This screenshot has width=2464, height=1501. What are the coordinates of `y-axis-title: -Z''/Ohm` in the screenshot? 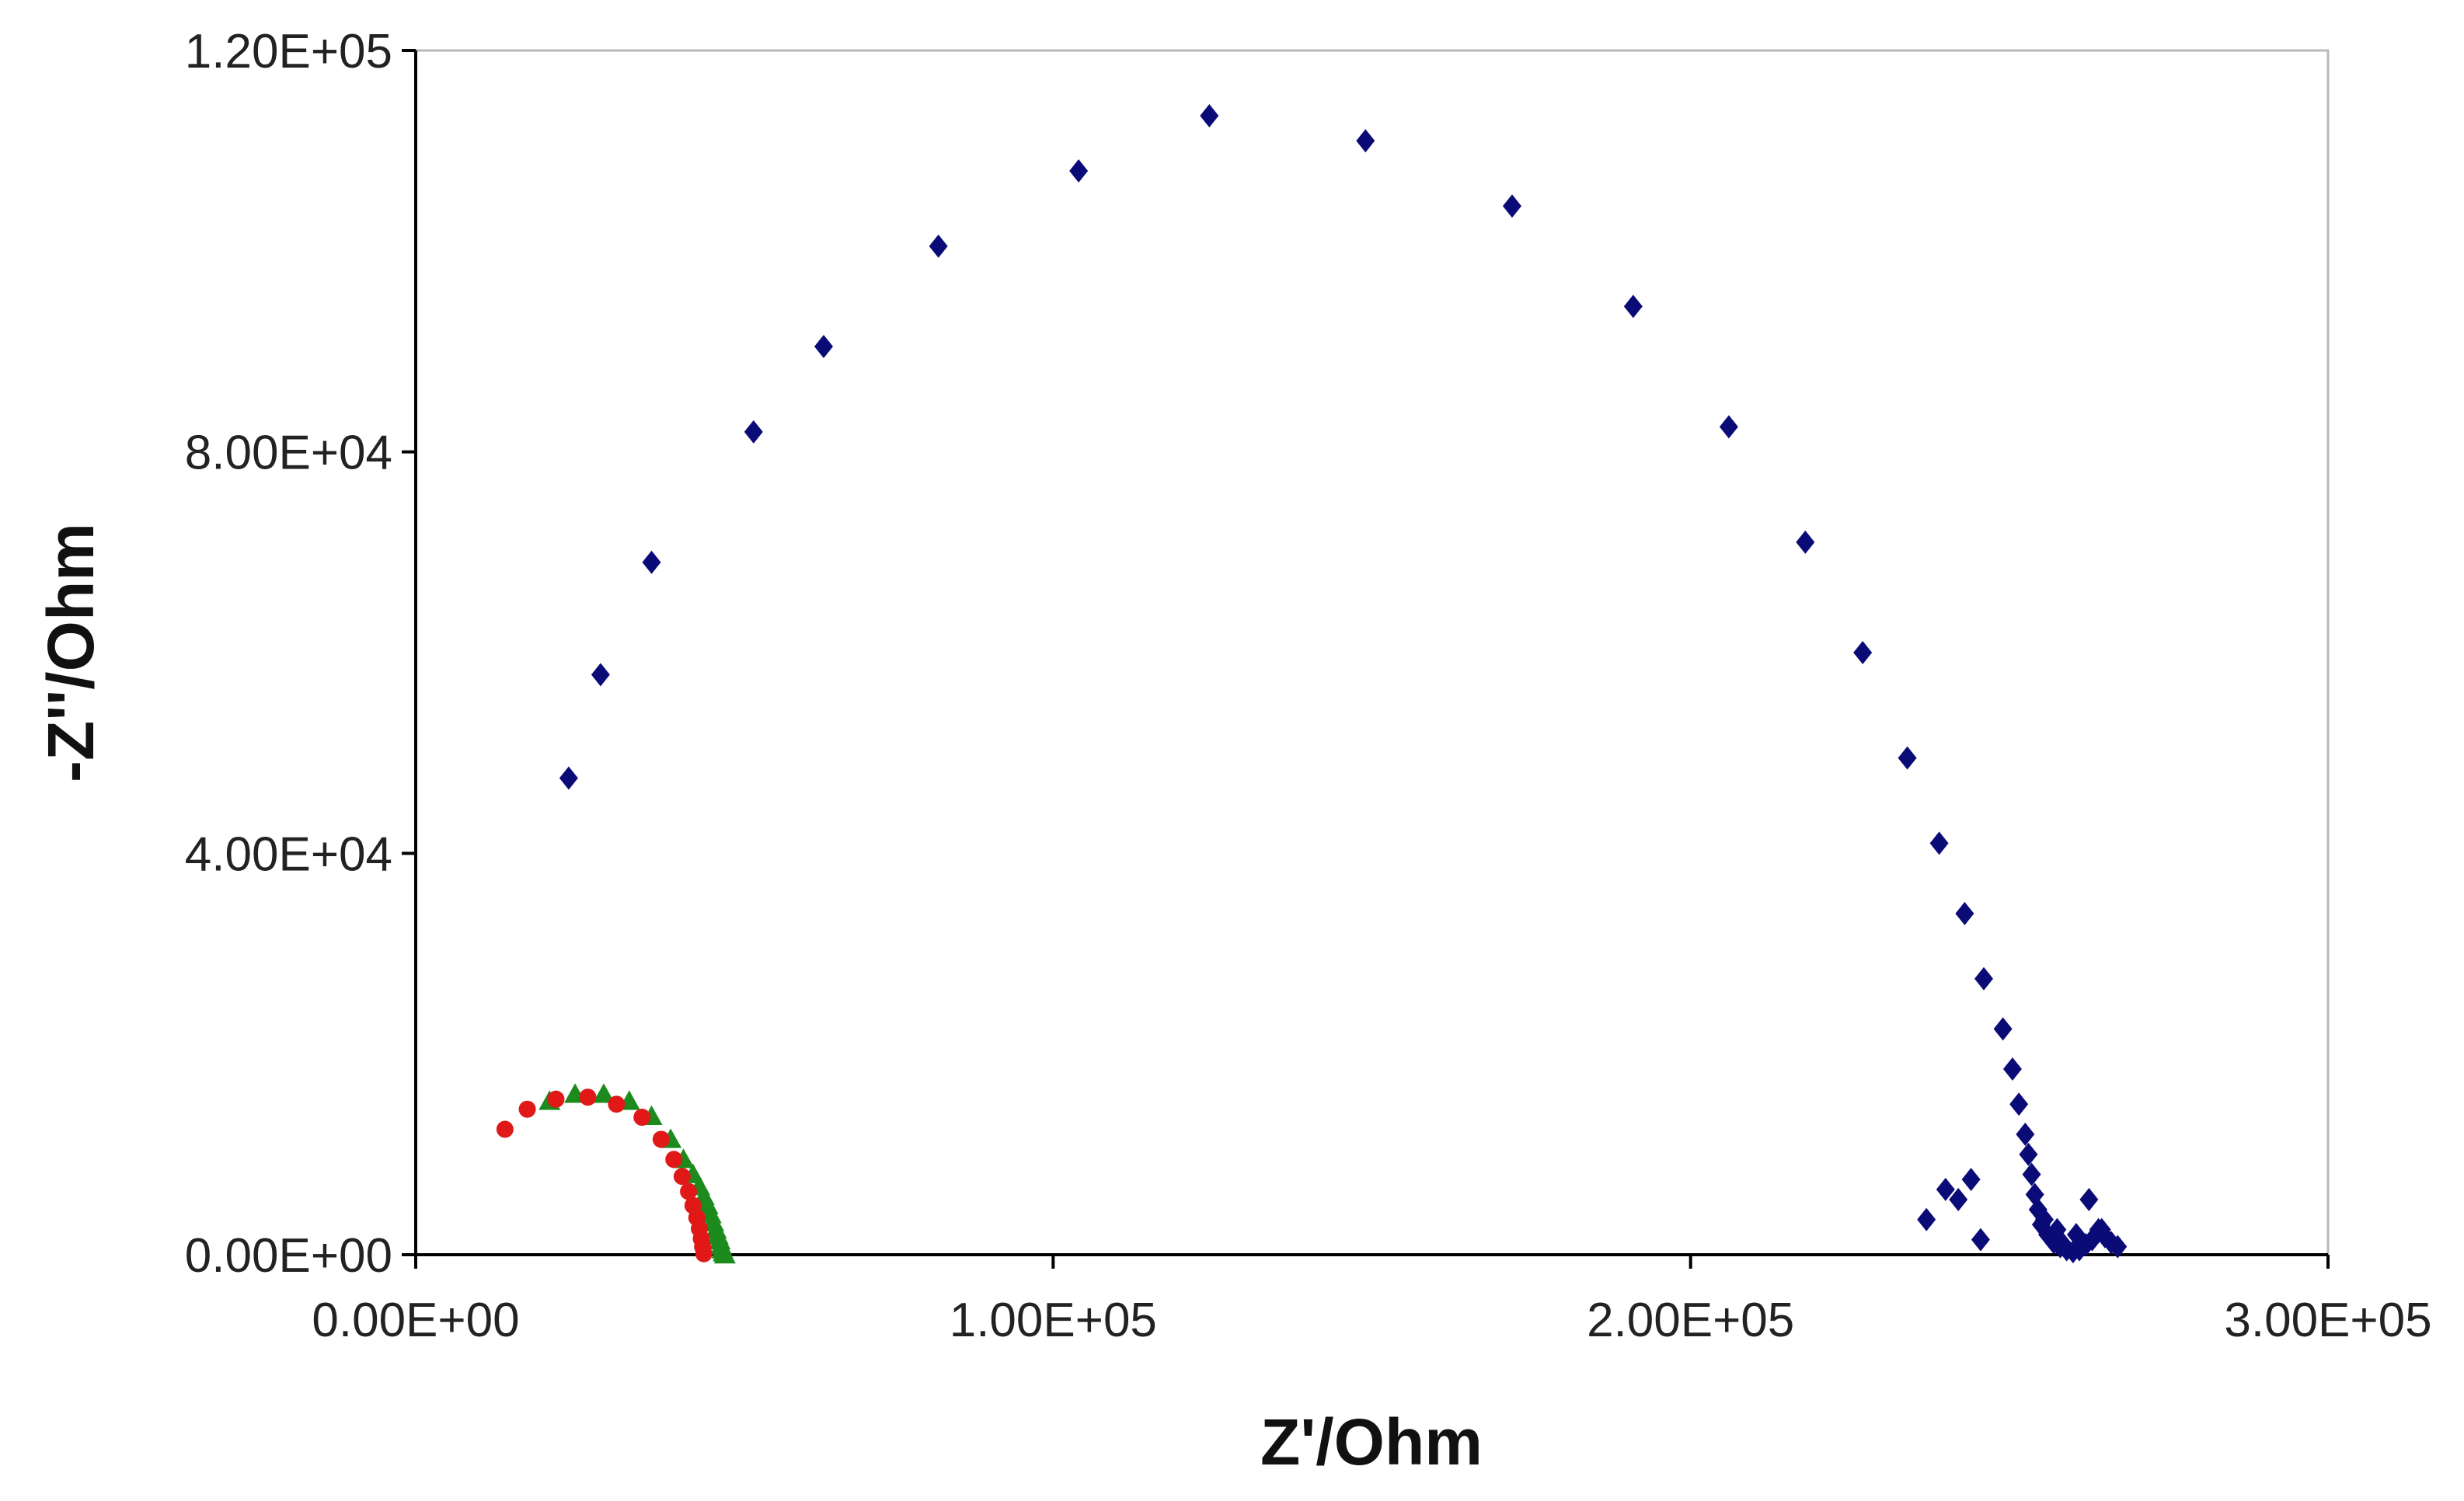 It's located at (70, 652).